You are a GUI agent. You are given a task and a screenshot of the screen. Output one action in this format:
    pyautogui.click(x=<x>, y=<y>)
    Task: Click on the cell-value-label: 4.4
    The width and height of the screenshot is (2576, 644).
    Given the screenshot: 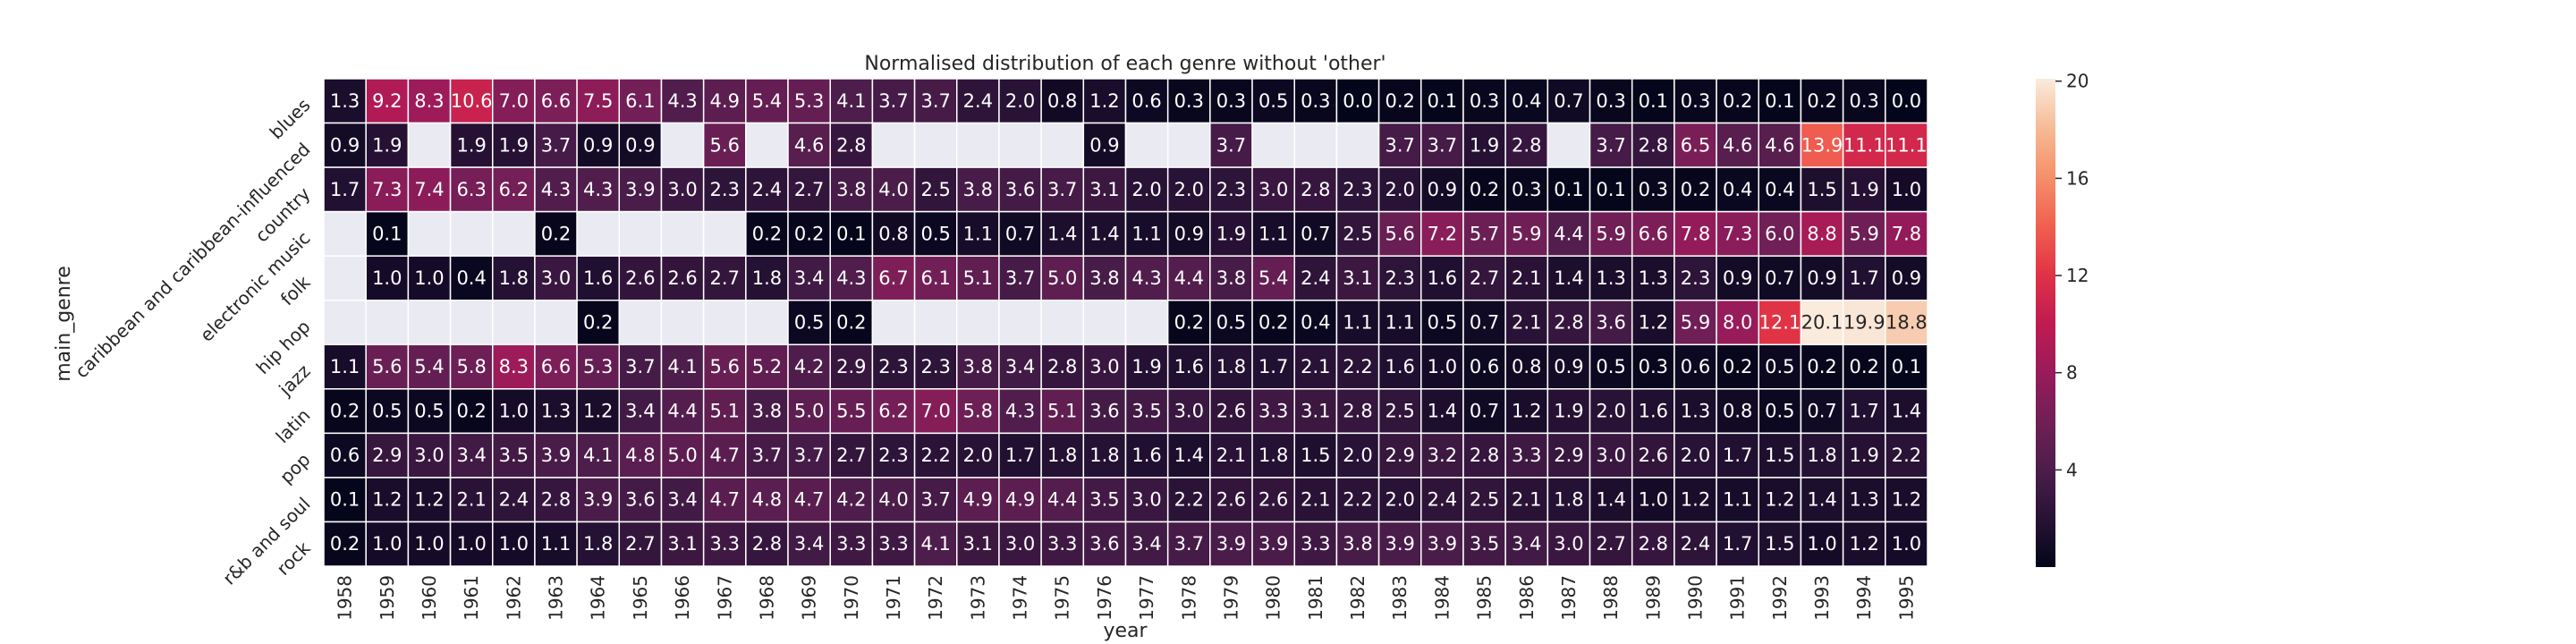 What is the action you would take?
    pyautogui.click(x=682, y=411)
    